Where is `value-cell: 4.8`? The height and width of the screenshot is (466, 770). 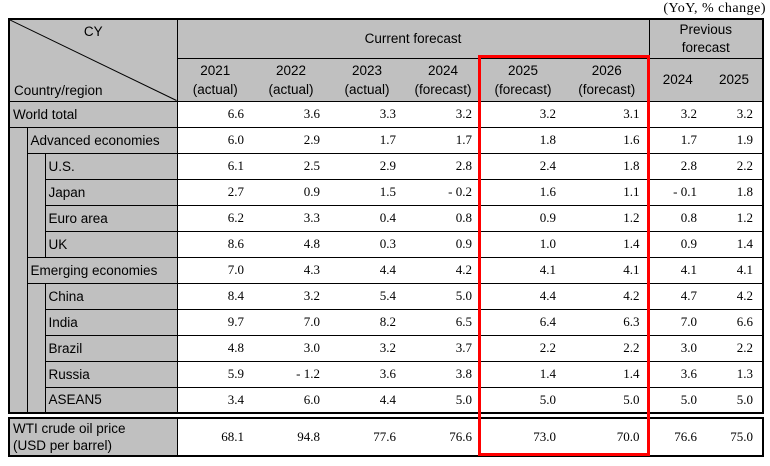 value-cell: 4.8 is located at coordinates (215, 348).